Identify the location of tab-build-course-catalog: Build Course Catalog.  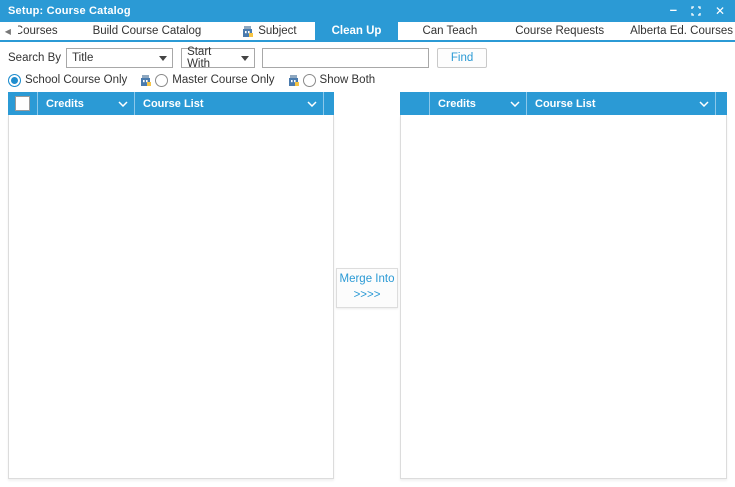
(147, 31).